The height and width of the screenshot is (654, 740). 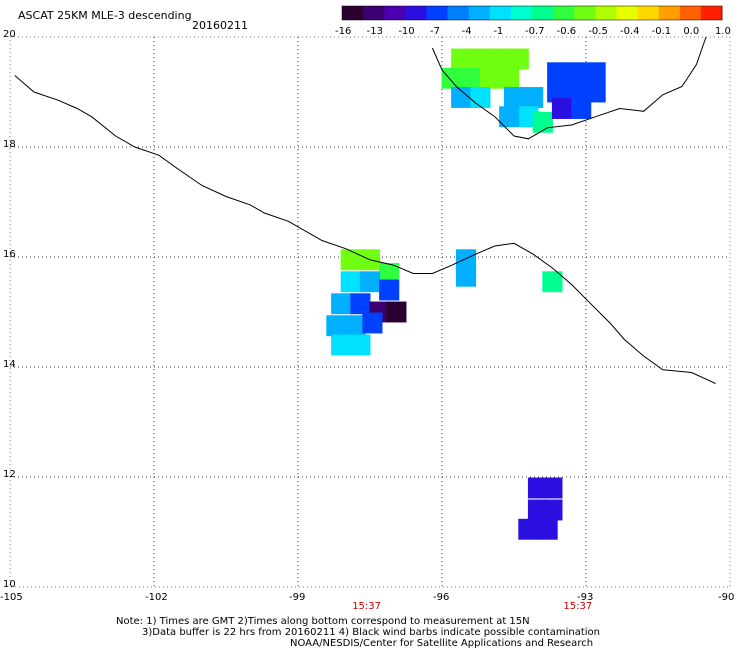 What do you see at coordinates (9, 254) in the screenshot?
I see `latitude-label: 16` at bounding box center [9, 254].